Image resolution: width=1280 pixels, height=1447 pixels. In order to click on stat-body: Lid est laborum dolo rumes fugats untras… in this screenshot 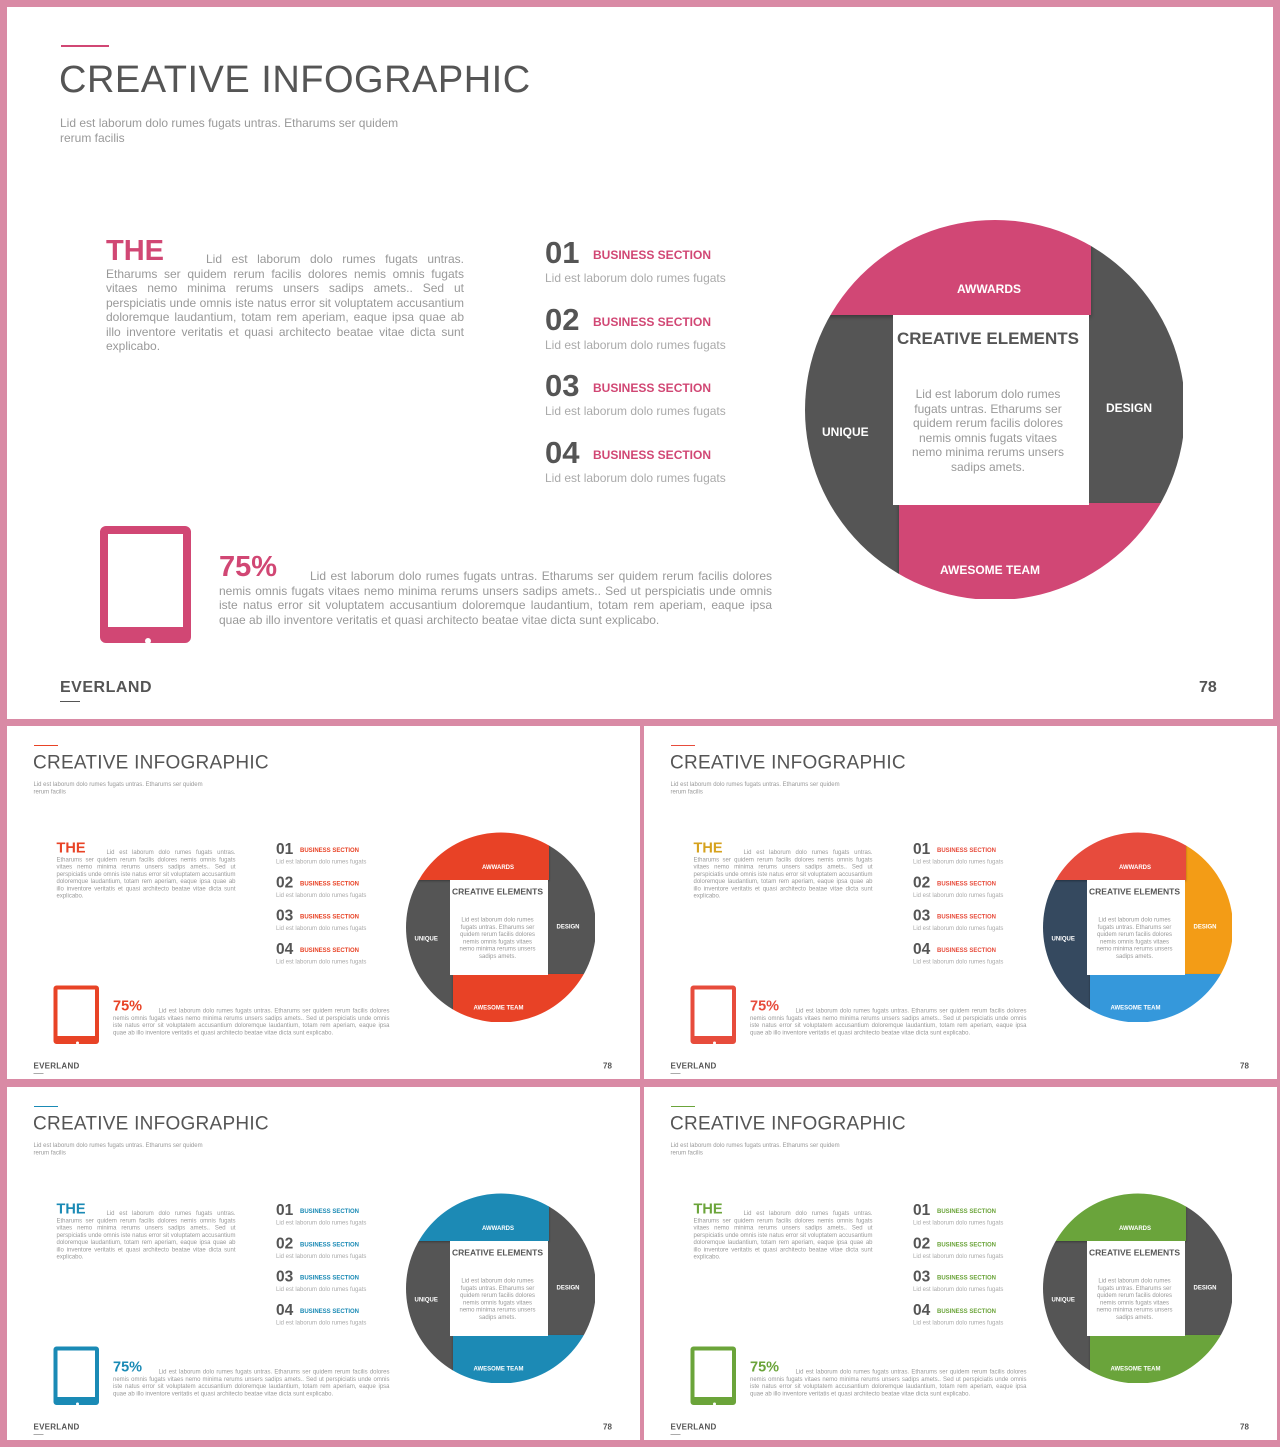, I will do `click(251, 1382)`.